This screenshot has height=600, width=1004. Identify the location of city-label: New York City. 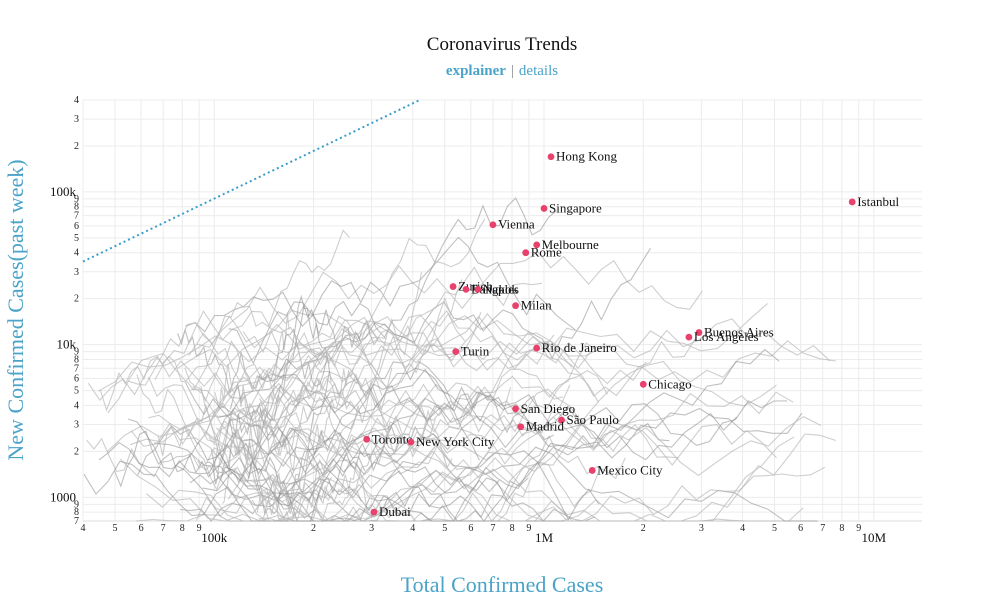
(455, 441).